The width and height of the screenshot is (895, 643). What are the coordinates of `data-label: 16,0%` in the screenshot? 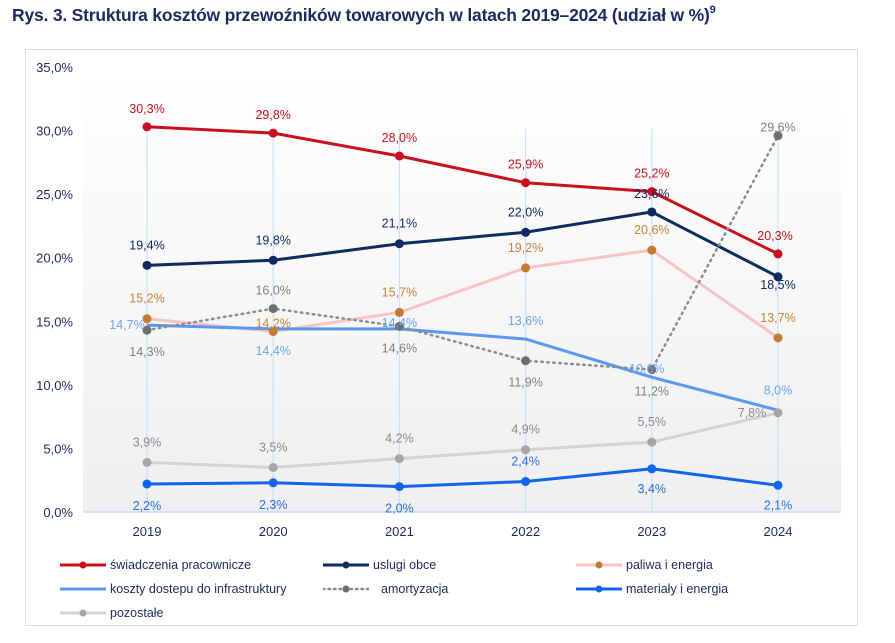 It's located at (272, 291).